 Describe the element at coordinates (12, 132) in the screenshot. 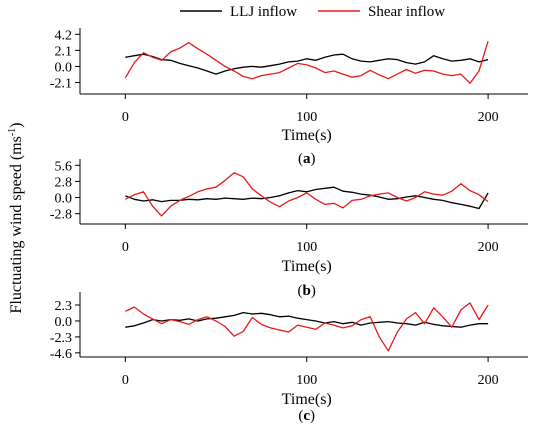

I see `y-axis-label-sup: -1` at that location.